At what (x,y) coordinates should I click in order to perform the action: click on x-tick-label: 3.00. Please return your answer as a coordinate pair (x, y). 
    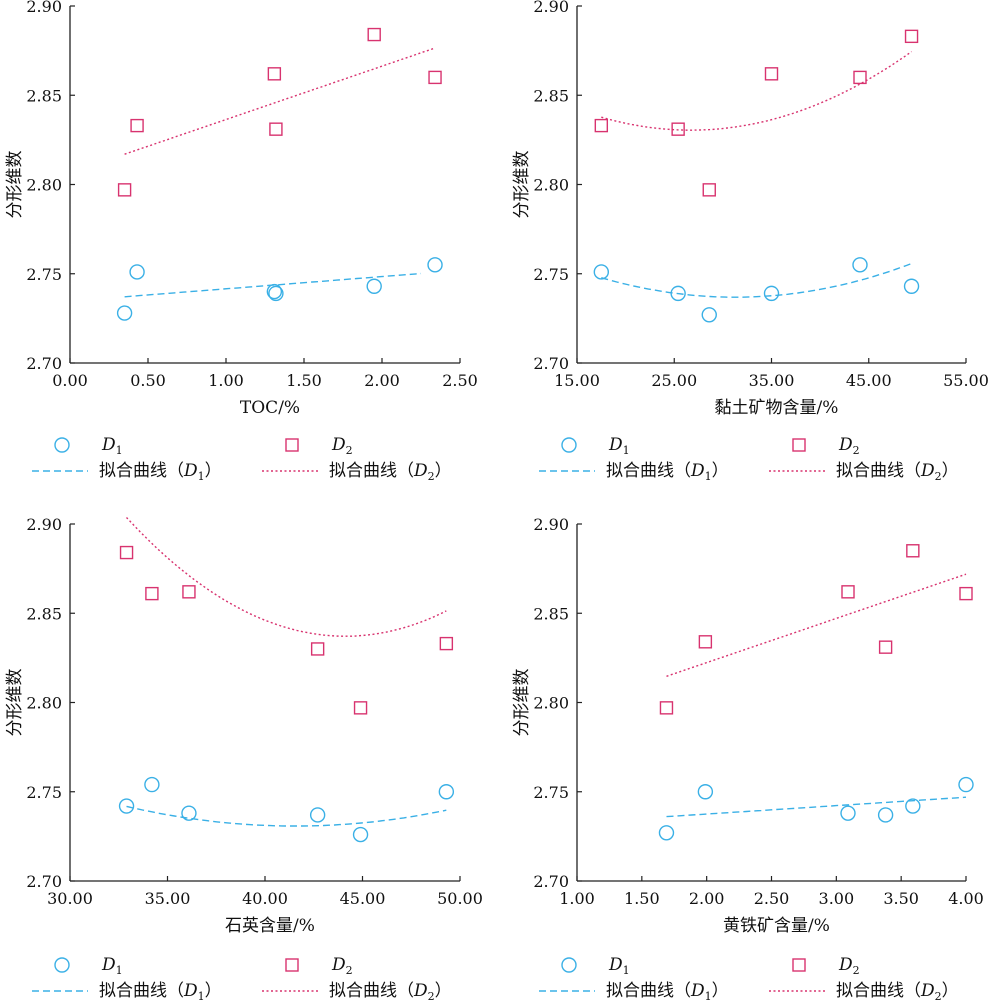
    Looking at the image, I should click on (837, 898).